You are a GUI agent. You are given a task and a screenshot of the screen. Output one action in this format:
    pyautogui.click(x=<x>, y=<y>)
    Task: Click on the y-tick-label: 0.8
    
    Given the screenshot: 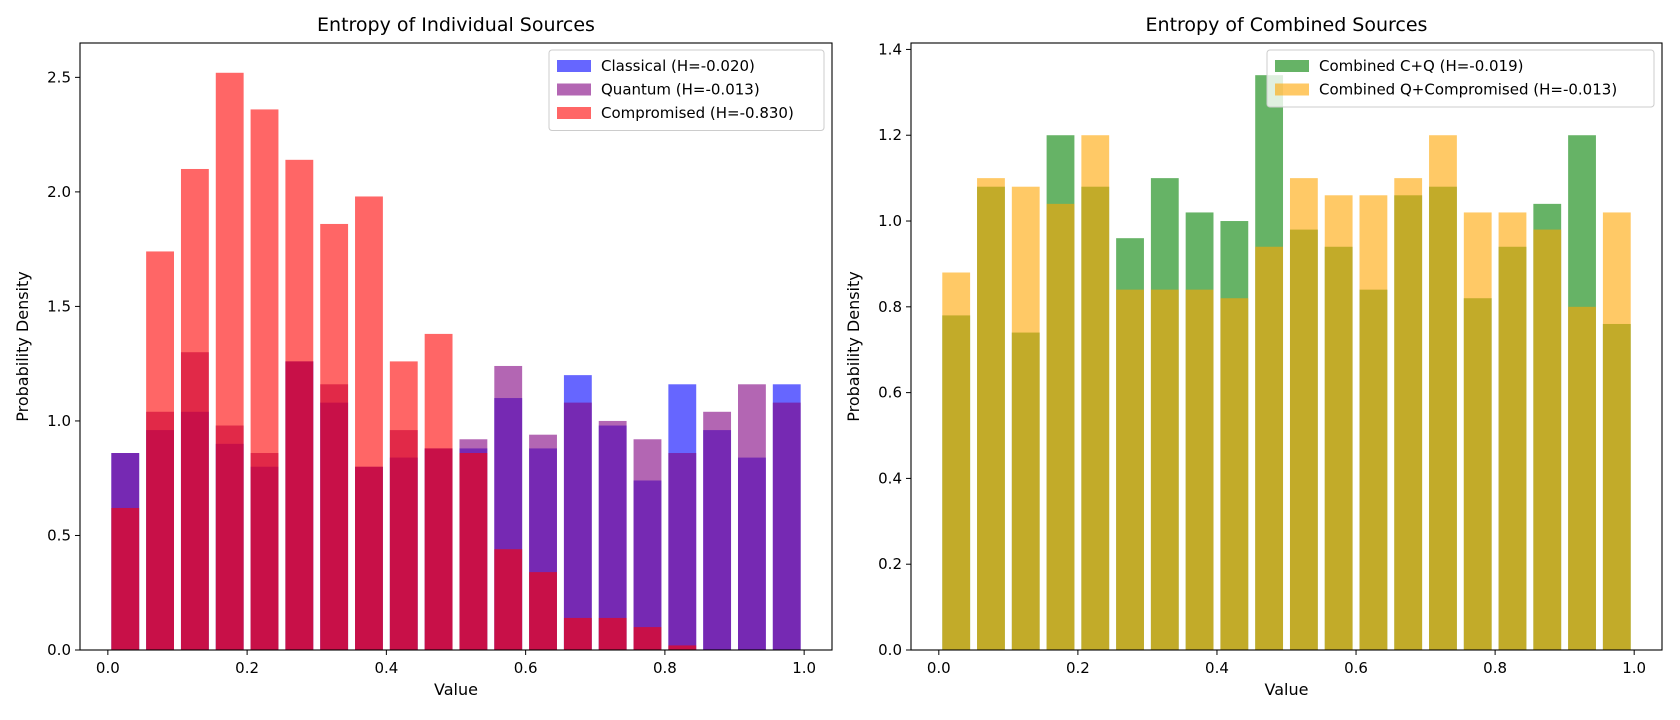 What is the action you would take?
    pyautogui.click(x=890, y=307)
    